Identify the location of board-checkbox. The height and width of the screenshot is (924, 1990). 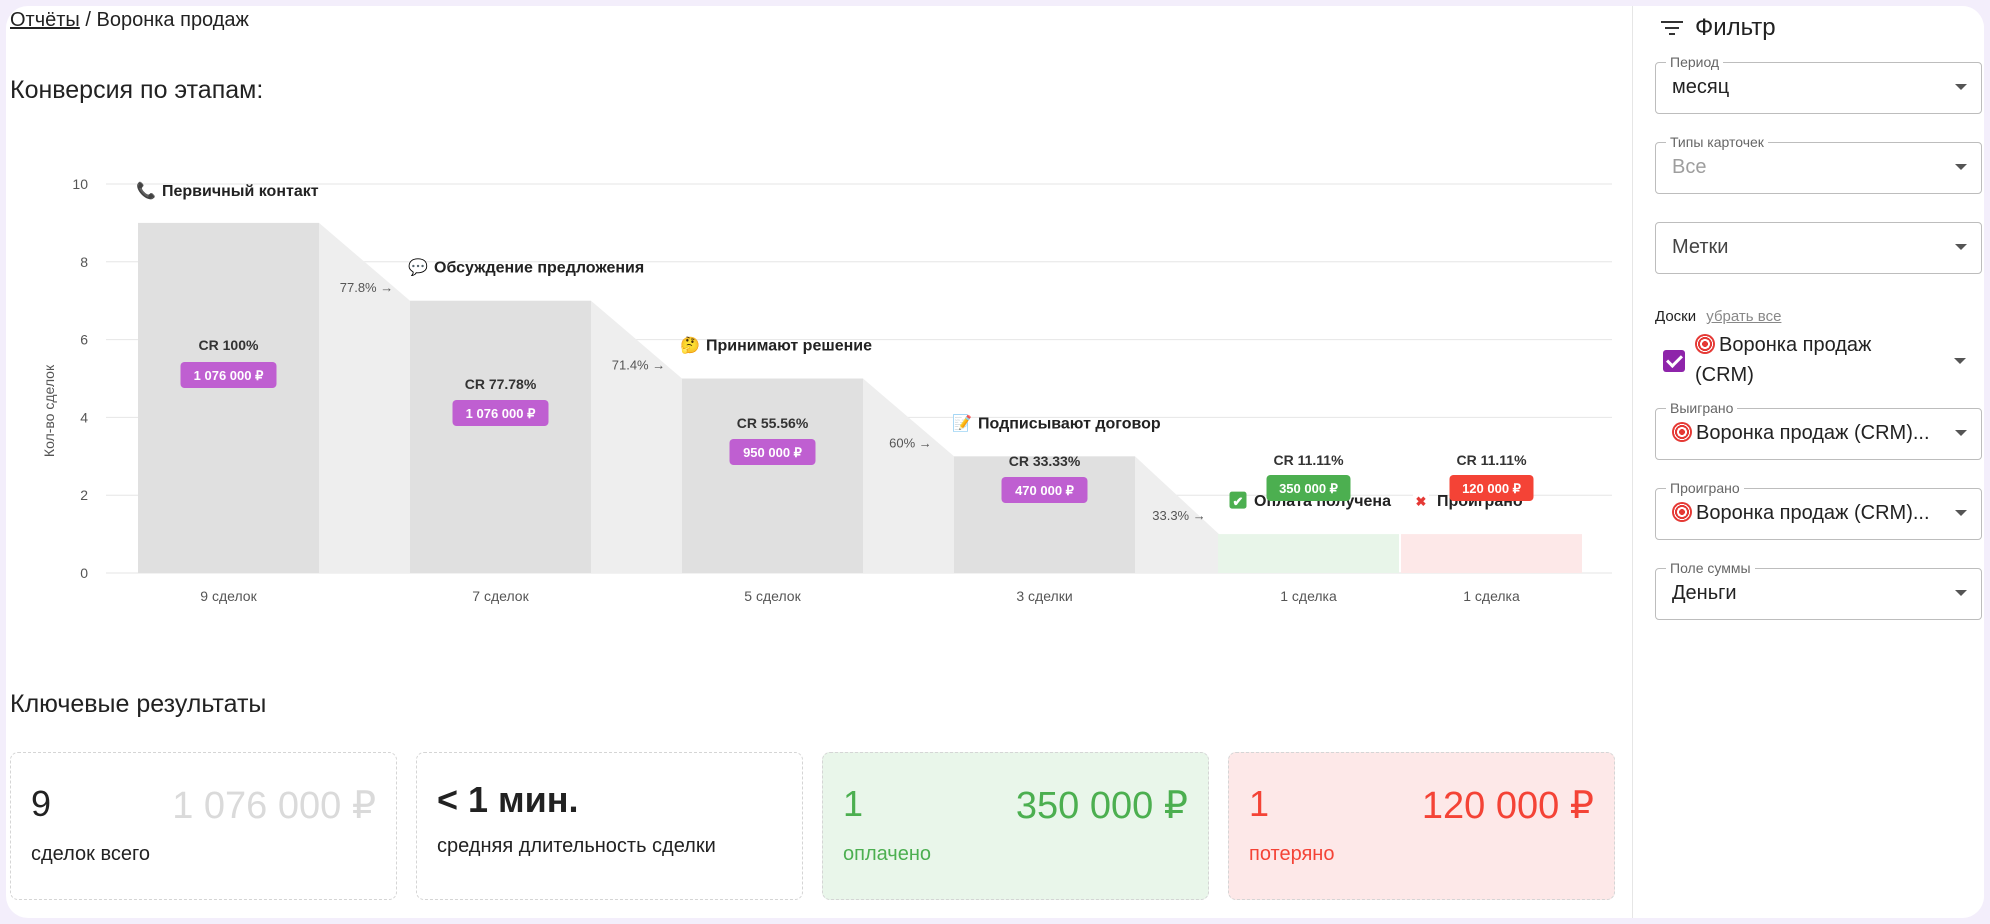
(1674, 361).